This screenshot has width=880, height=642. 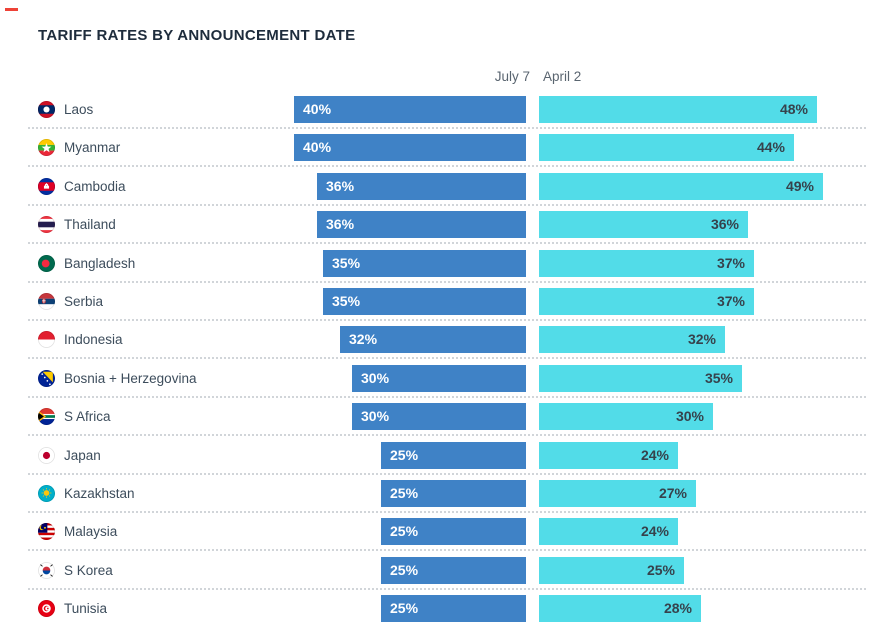 I want to click on bar-july7: 40%, so click(x=410, y=109).